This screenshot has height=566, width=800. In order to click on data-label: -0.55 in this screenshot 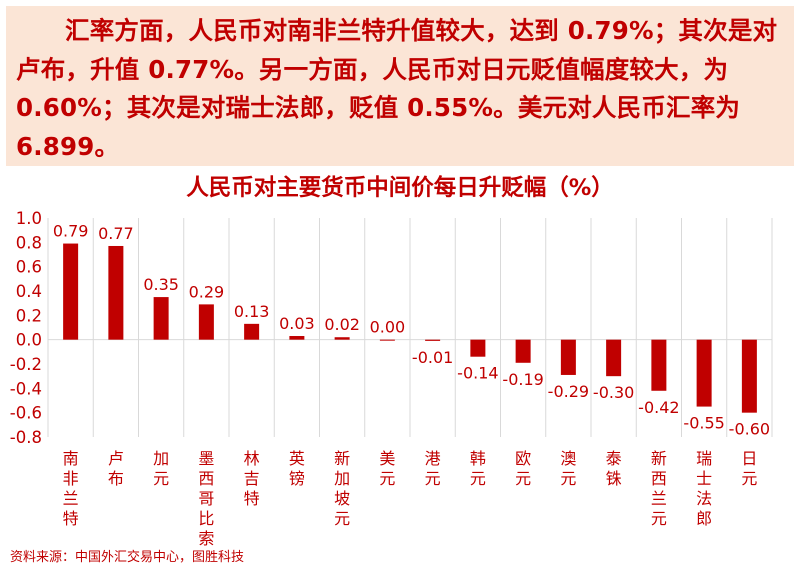, I will do `click(703, 423)`.